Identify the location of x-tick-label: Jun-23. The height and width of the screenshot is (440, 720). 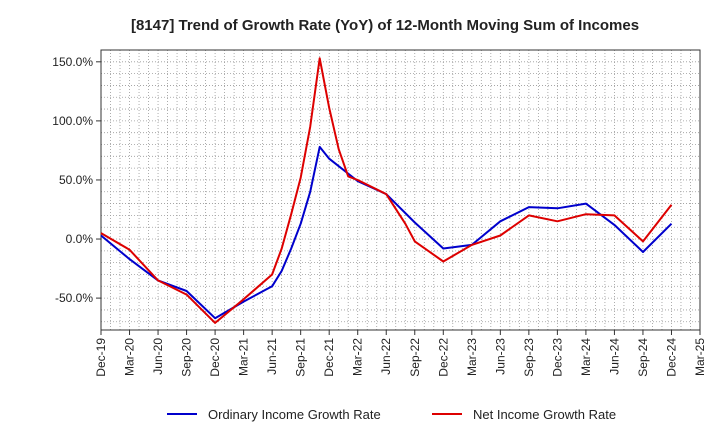
(500, 356).